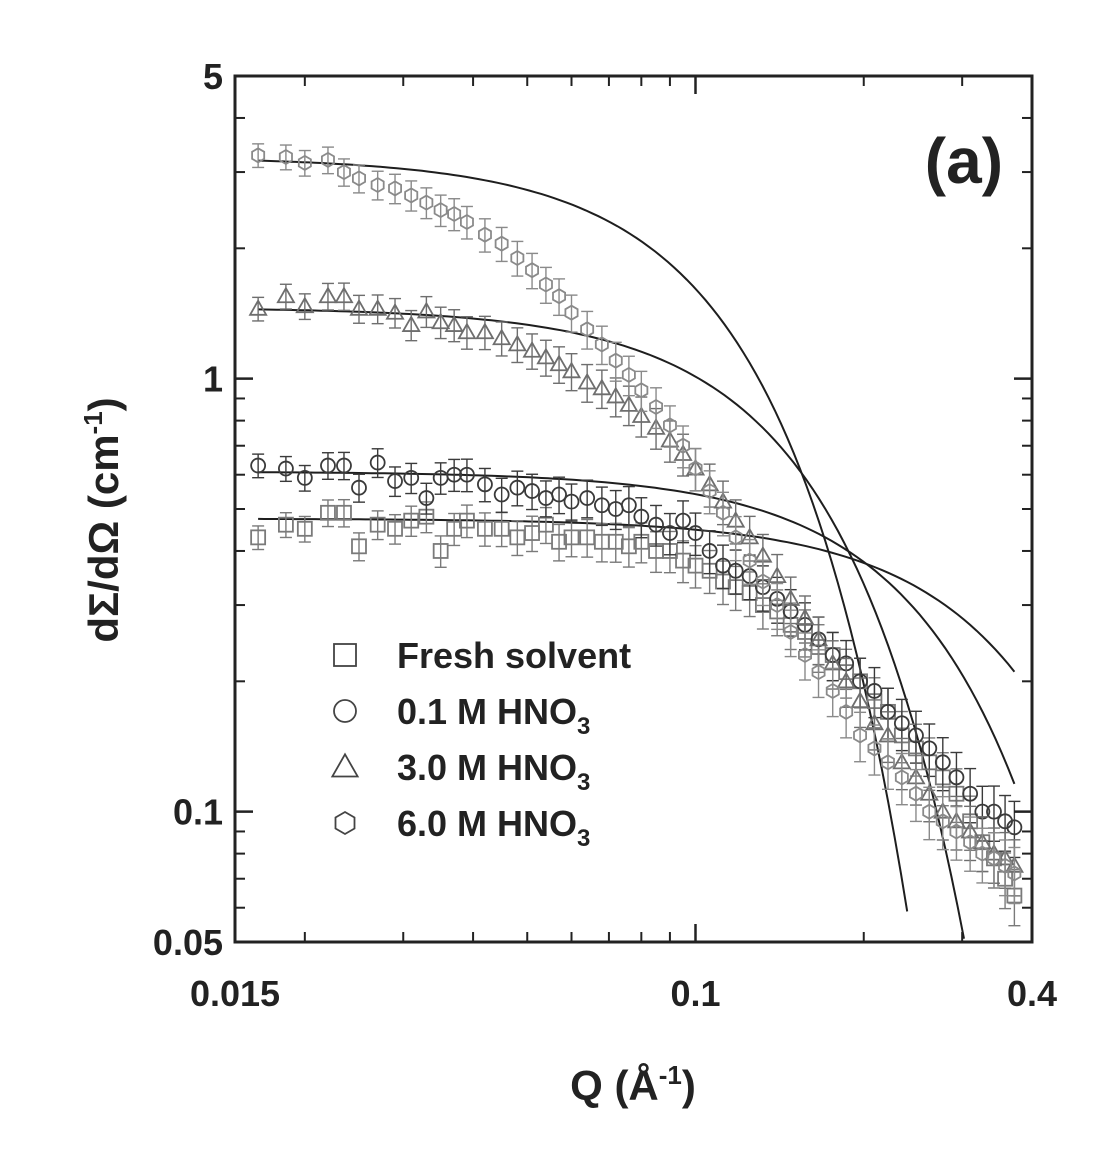 Image resolution: width=1106 pixels, height=1156 pixels. I want to click on x-tick-label: 0.015, so click(235, 993).